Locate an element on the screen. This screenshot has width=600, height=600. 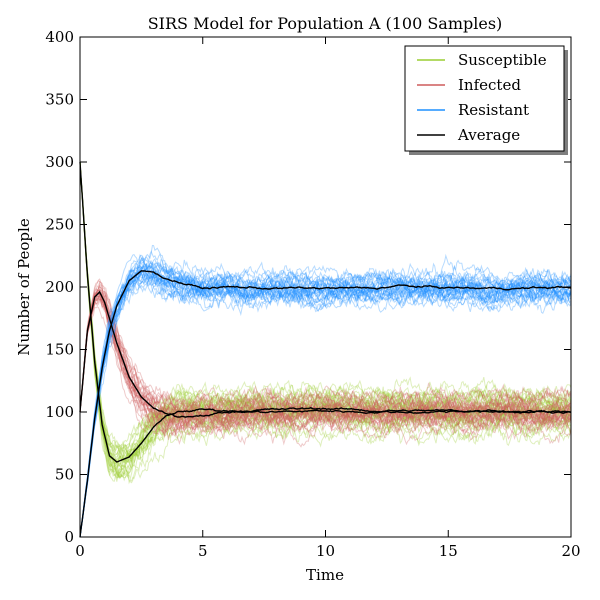
y-tick-label: 200 is located at coordinates (59, 287).